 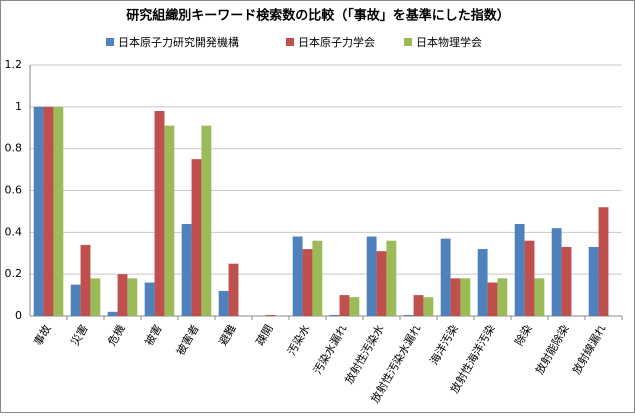 What do you see at coordinates (14, 273) in the screenshot?
I see `y-tick-label: 0.2` at bounding box center [14, 273].